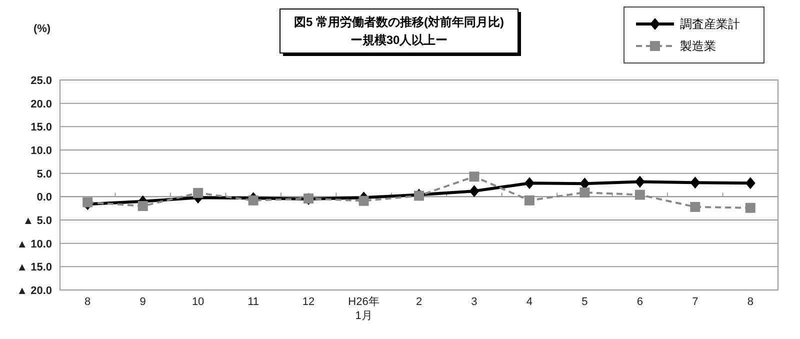  Describe the element at coordinates (695, 302) in the screenshot. I see `x-tick-label: 7` at that location.